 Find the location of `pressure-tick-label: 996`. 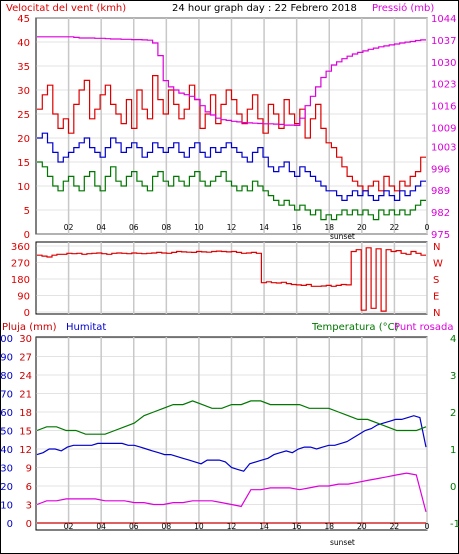

pressure-tick-label: 996 is located at coordinates (440, 169).